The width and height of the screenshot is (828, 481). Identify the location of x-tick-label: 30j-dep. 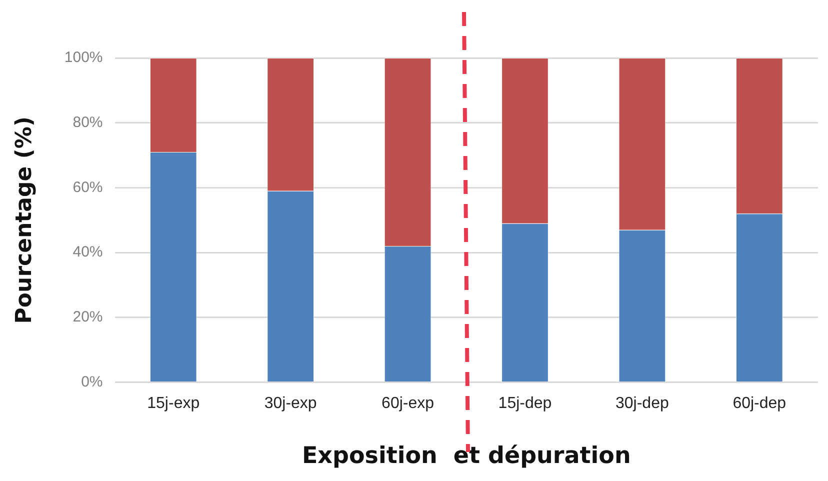
(642, 403).